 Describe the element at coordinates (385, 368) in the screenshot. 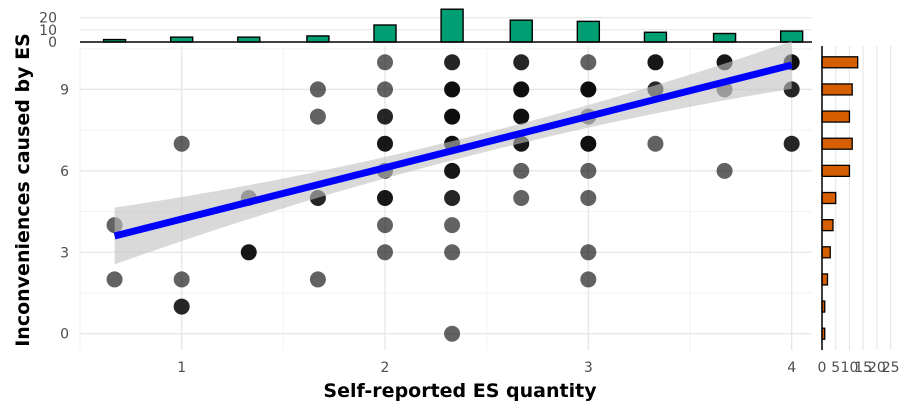

I see `x-tick-label: 2` at that location.